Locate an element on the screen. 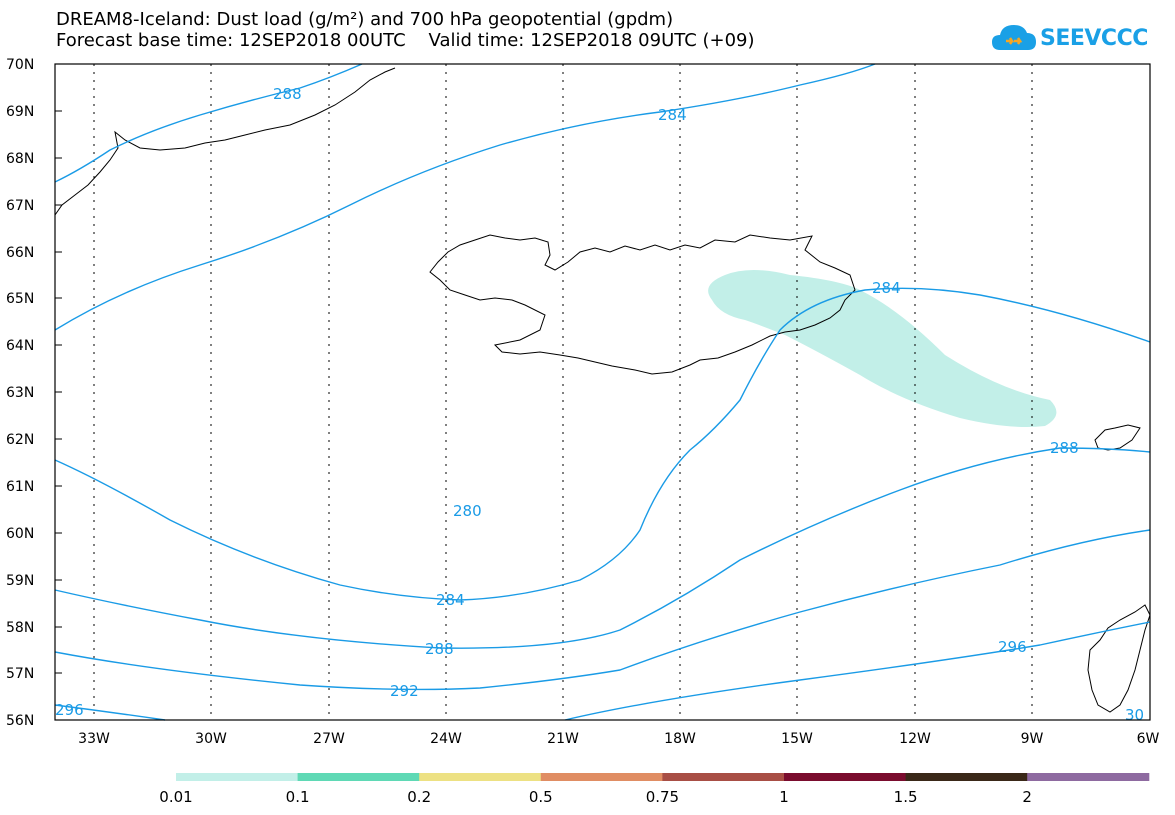 This screenshot has width=1175, height=815. colorbar-label: 2 is located at coordinates (1027, 797).